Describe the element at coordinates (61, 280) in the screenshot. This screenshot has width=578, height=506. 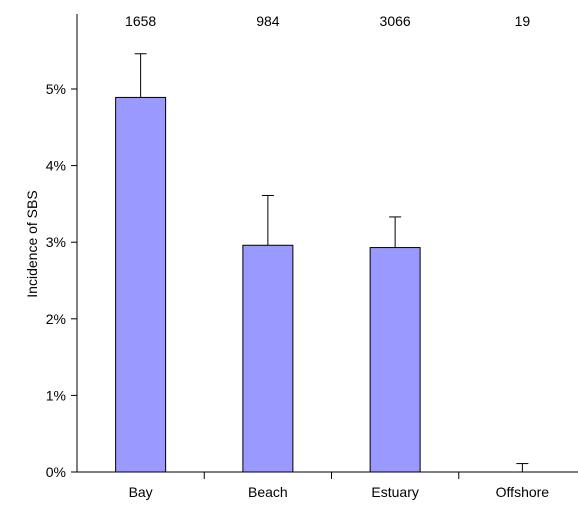
I see `y-ticks-group: 0% 1% 2% 3% 4% 5%` at that location.